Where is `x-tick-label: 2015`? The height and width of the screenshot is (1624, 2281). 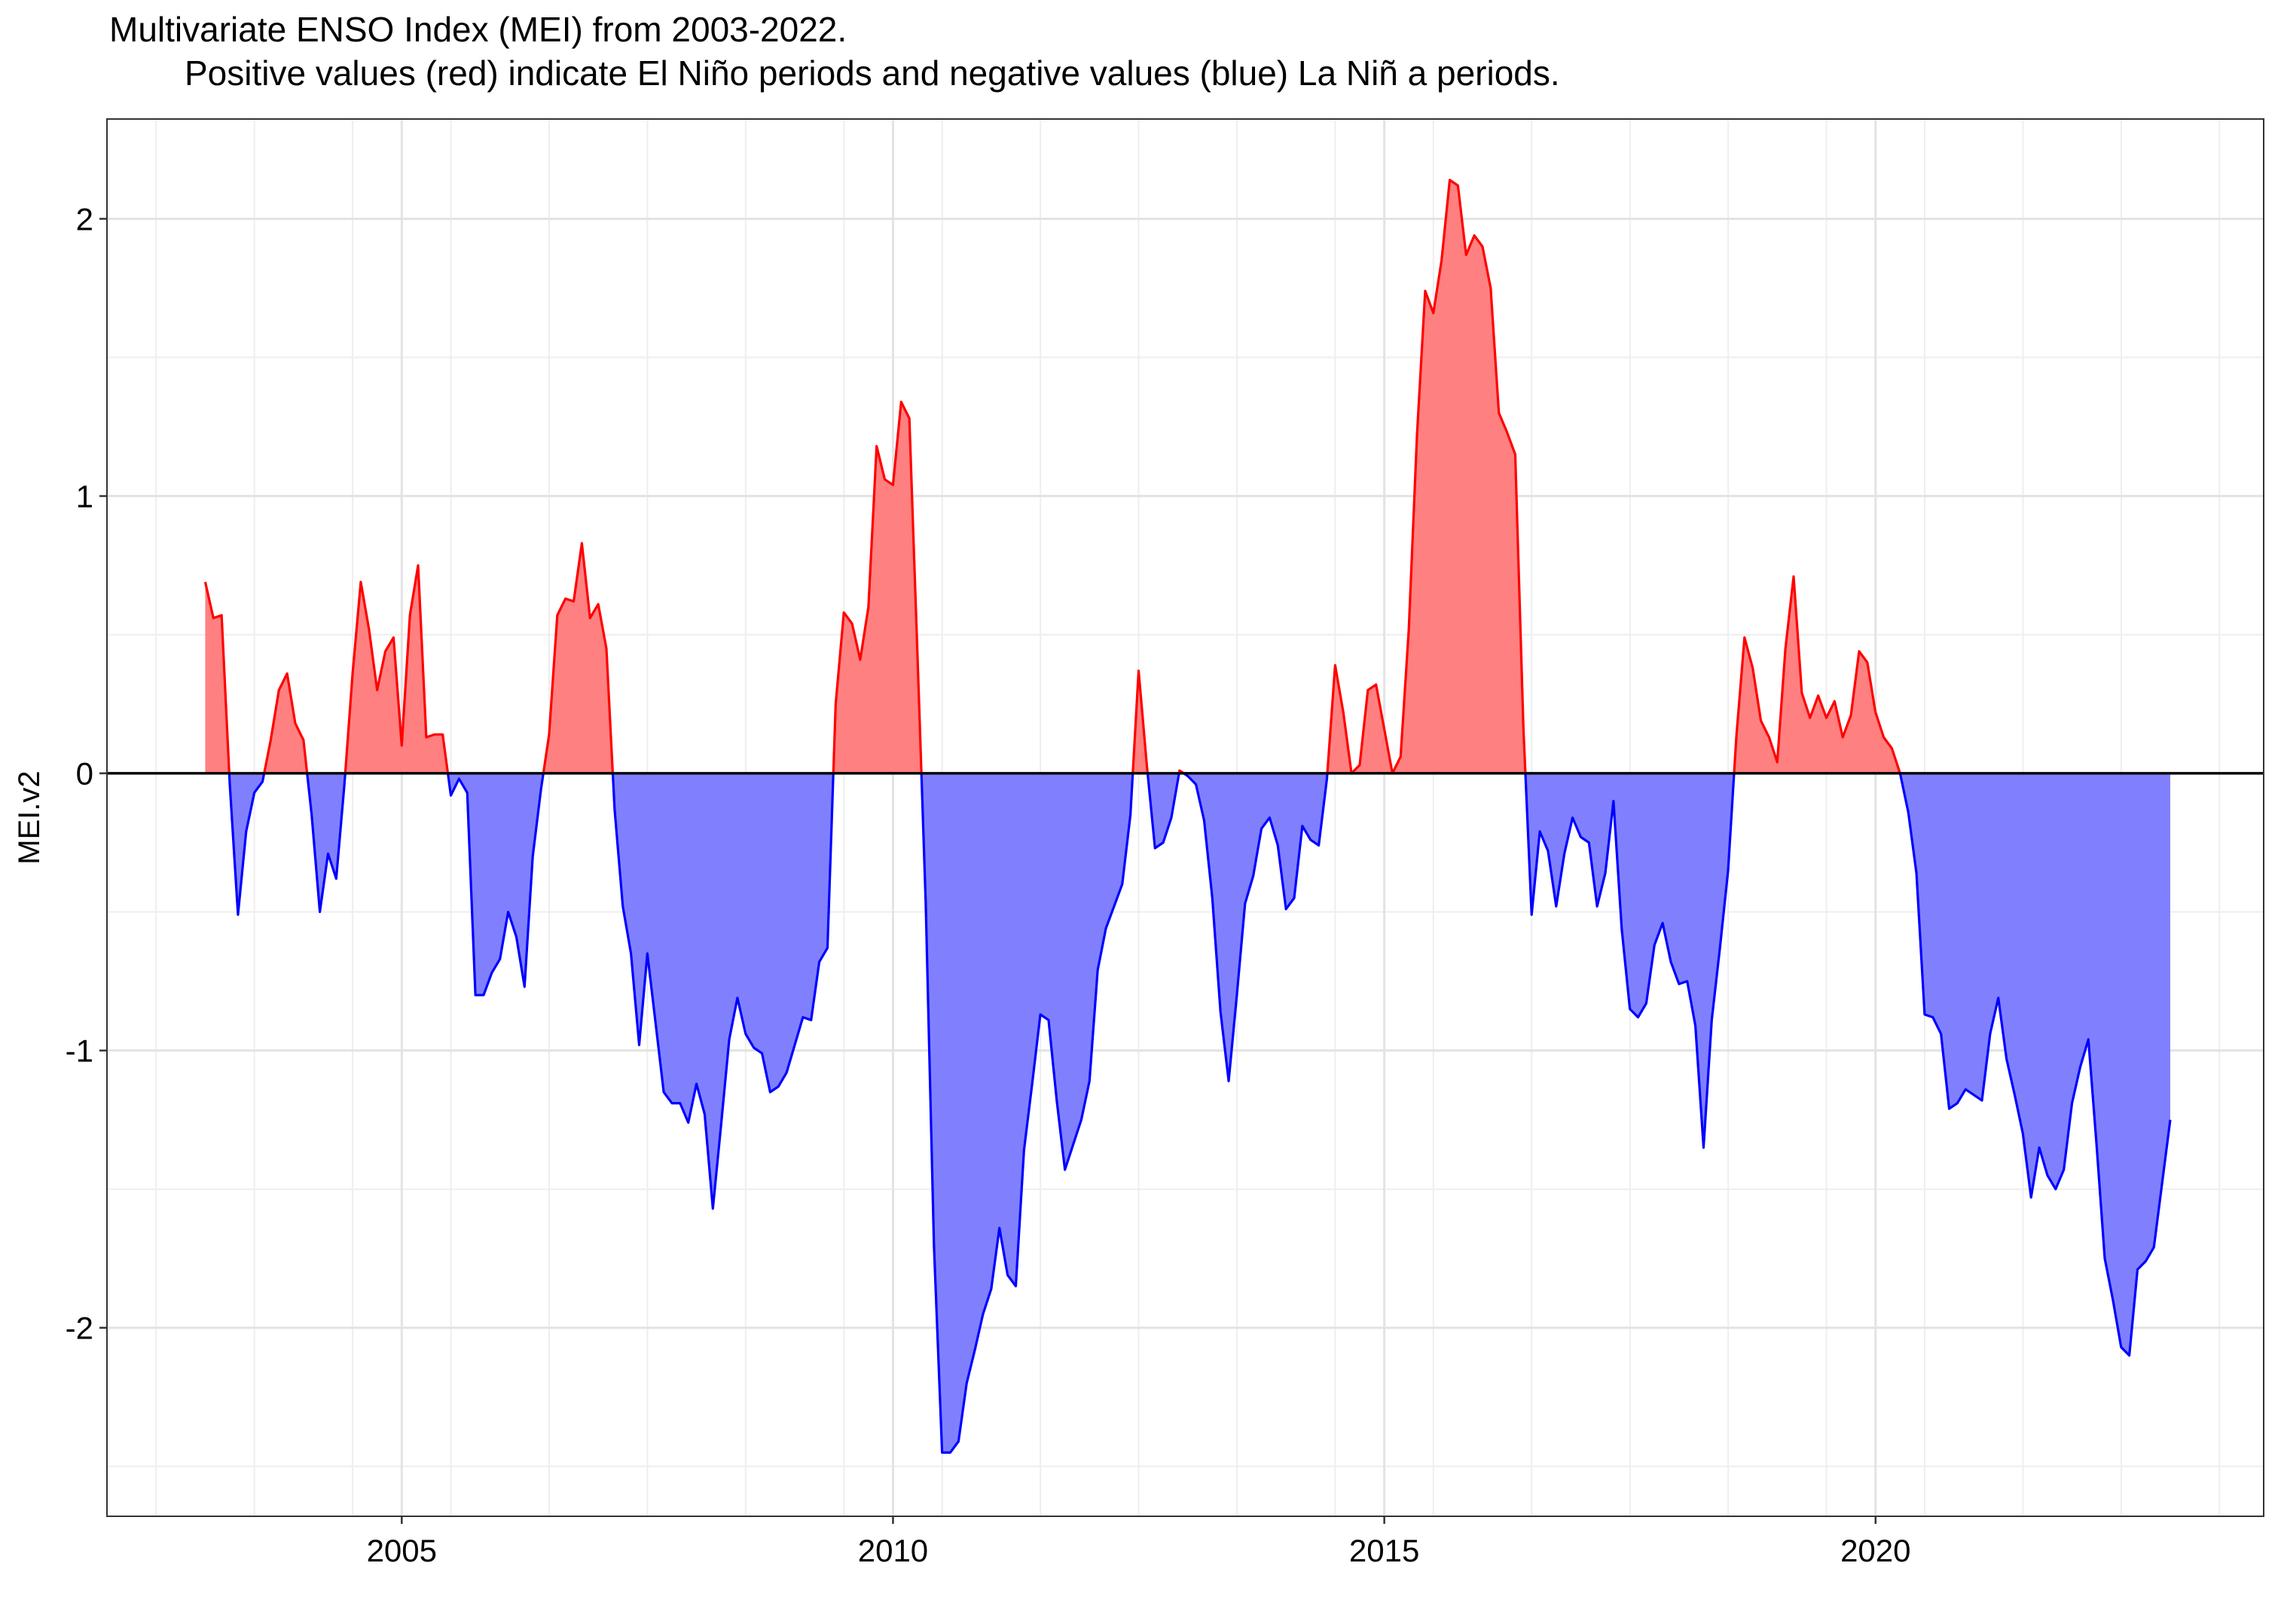
x-tick-label: 2015 is located at coordinates (1384, 1551).